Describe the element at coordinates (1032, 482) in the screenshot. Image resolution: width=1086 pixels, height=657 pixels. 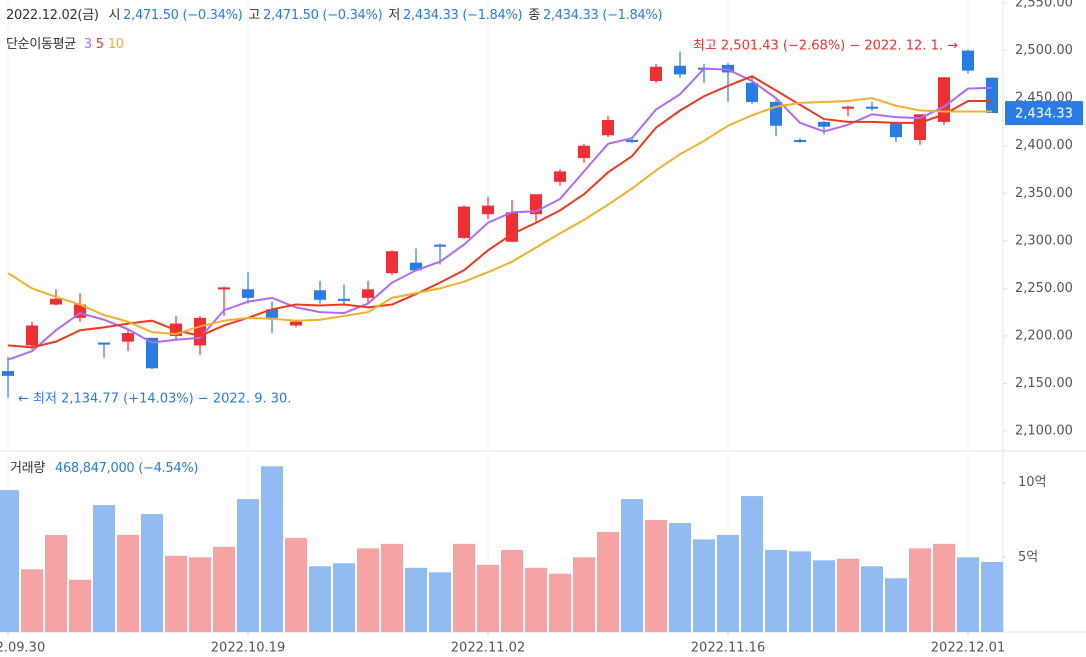
I see `volume-tick-label: 10억` at that location.